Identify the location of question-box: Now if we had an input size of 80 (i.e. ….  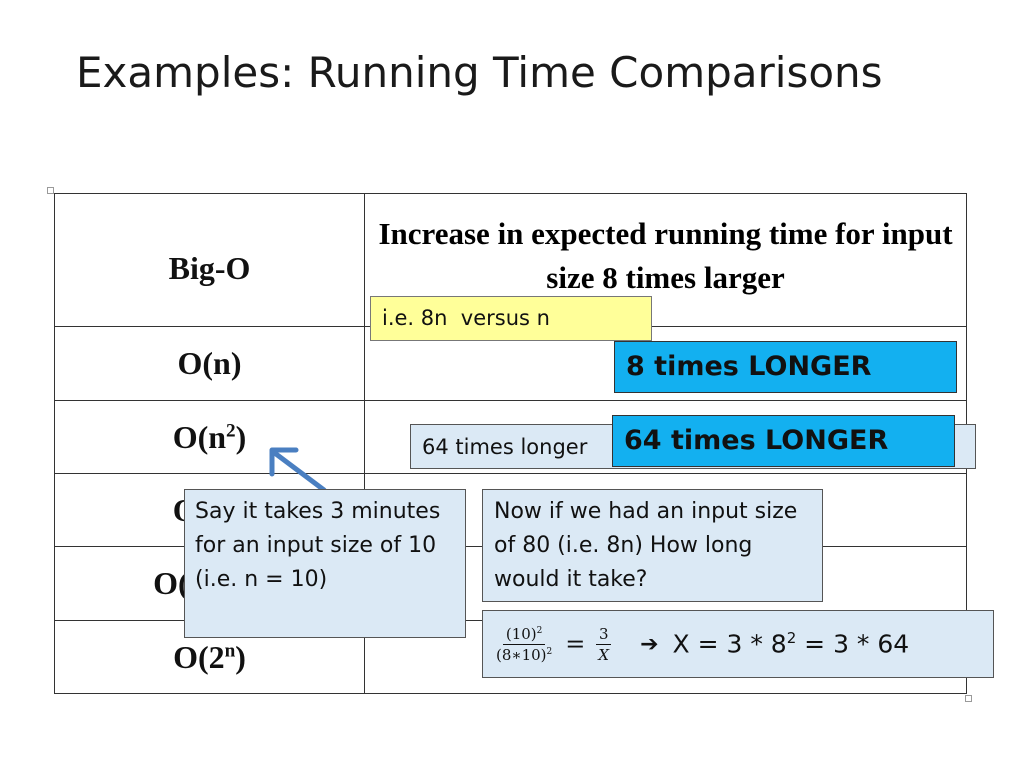
(652, 545).